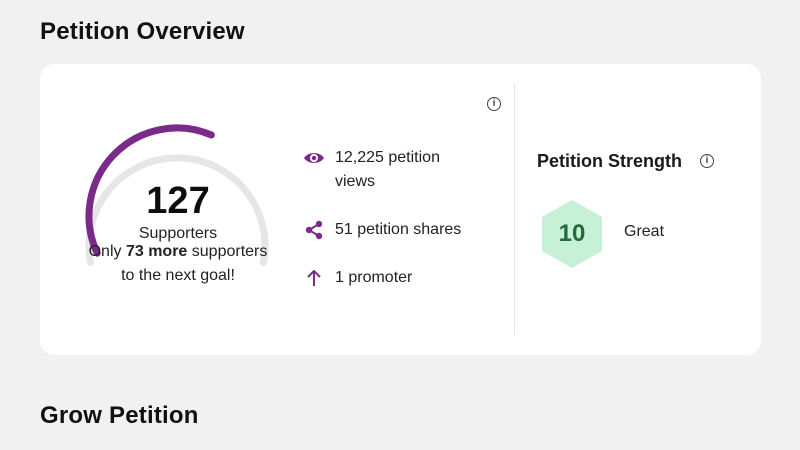 The height and width of the screenshot is (450, 800). What do you see at coordinates (707, 161) in the screenshot?
I see `strength-info-icon: i` at bounding box center [707, 161].